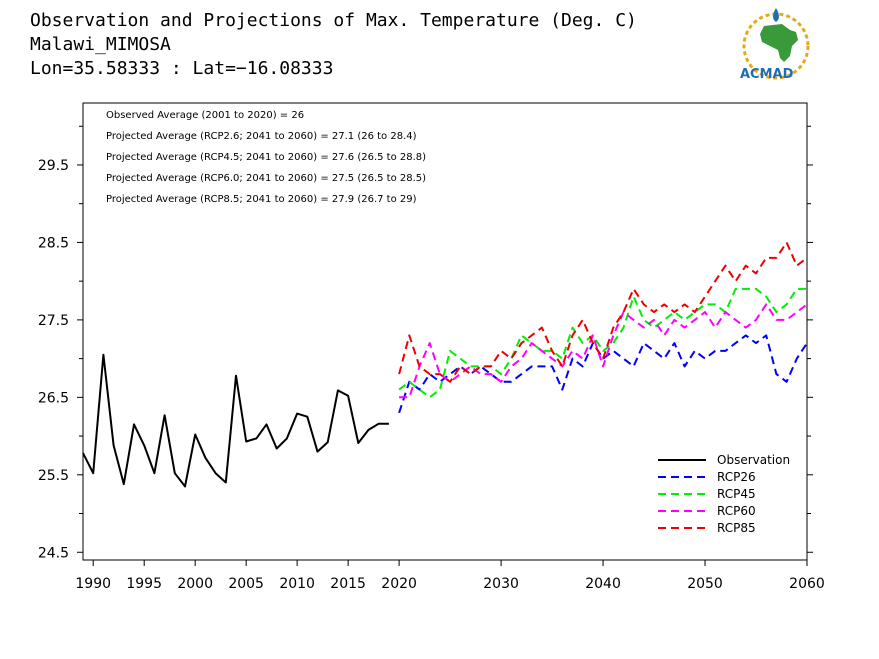 The image size is (879, 659). What do you see at coordinates (753, 460) in the screenshot?
I see `legend-label-observation: Observation` at bounding box center [753, 460].